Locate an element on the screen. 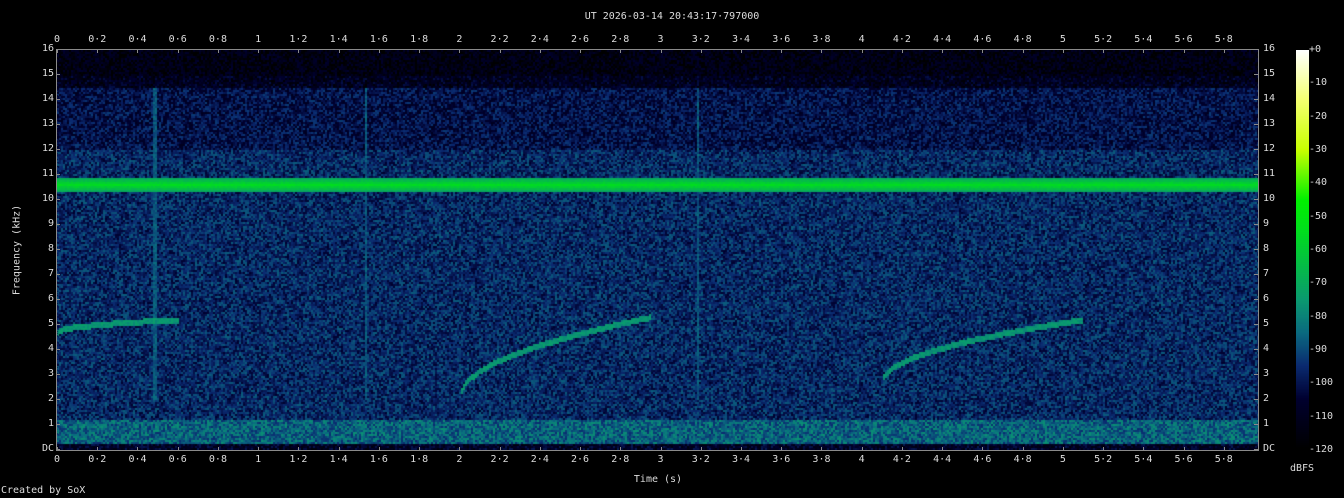  y-tick-label-right: 4 is located at coordinates (1266, 348).